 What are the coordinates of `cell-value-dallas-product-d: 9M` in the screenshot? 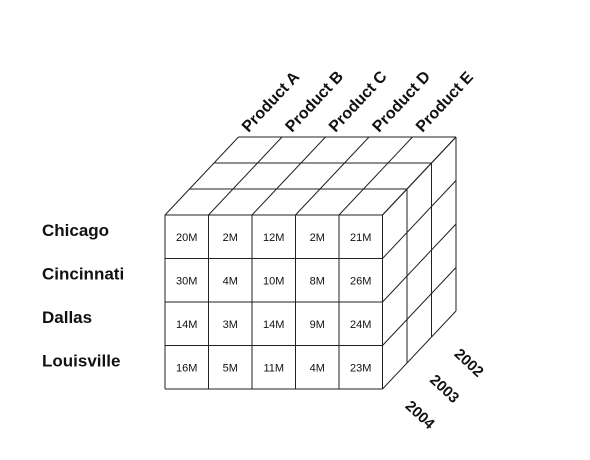 It's located at (317, 325).